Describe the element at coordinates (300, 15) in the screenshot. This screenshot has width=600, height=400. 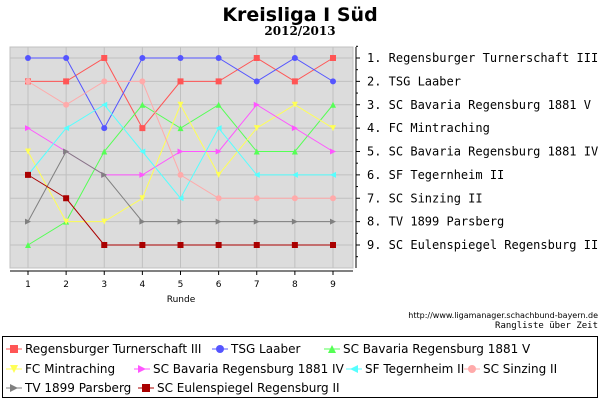
I see `chart-title: Kreisliga I Süd` at that location.